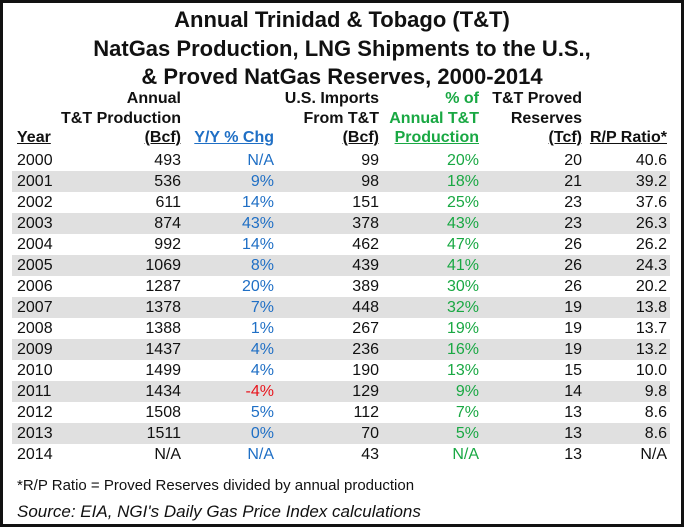 Image resolution: width=684 pixels, height=527 pixels. I want to click on cell-production: 1388, so click(163, 328).